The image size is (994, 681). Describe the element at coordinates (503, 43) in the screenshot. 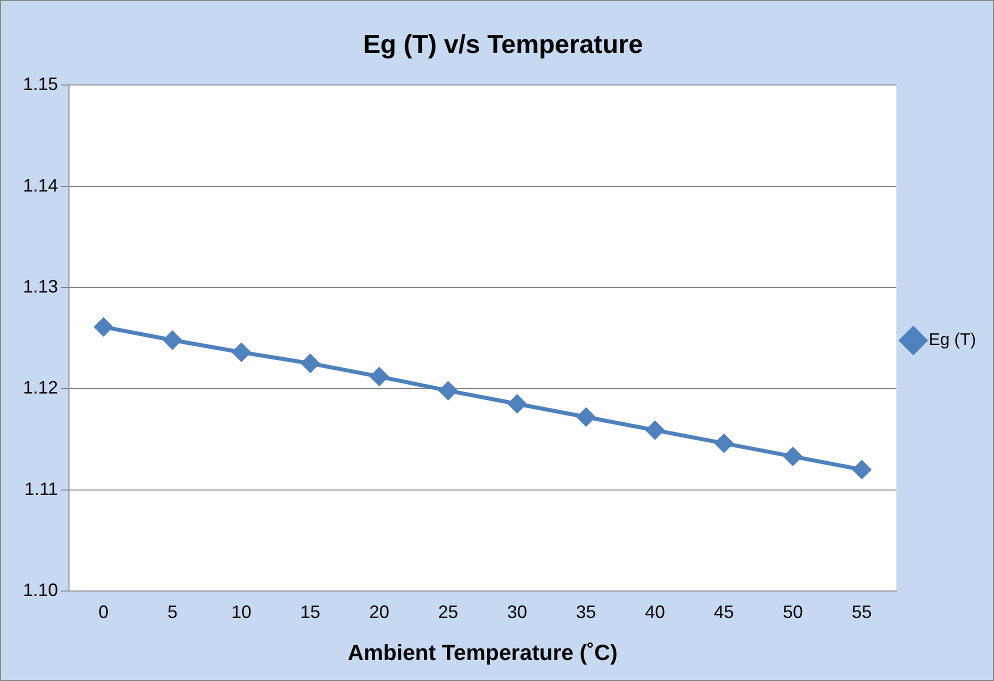

I see `chart-title: Eg (T) v/s Temperature` at that location.